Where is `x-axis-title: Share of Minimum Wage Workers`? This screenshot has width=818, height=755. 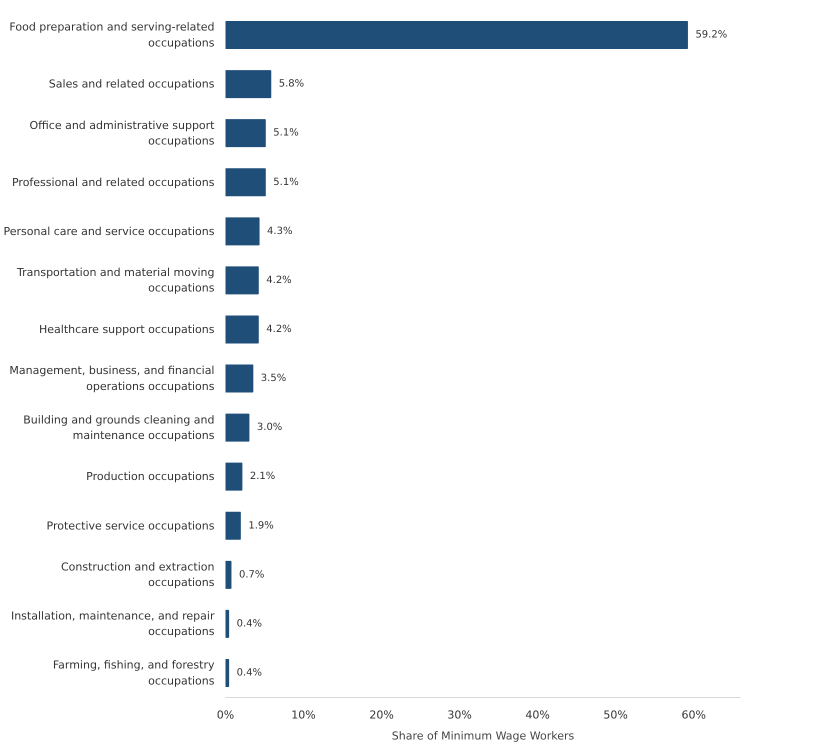 x-axis-title: Share of Minimum Wage Workers is located at coordinates (483, 736).